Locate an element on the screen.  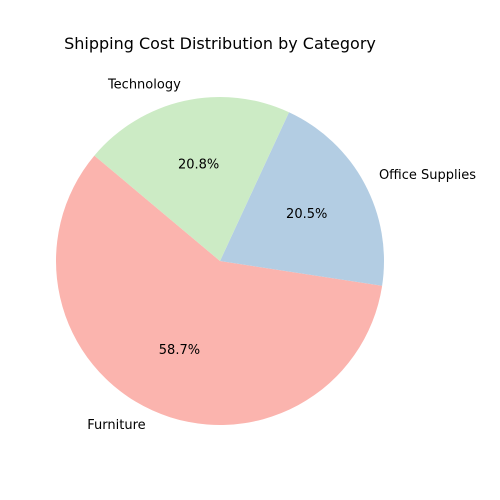
pie-slice-office-supplies is located at coordinates (302, 199).